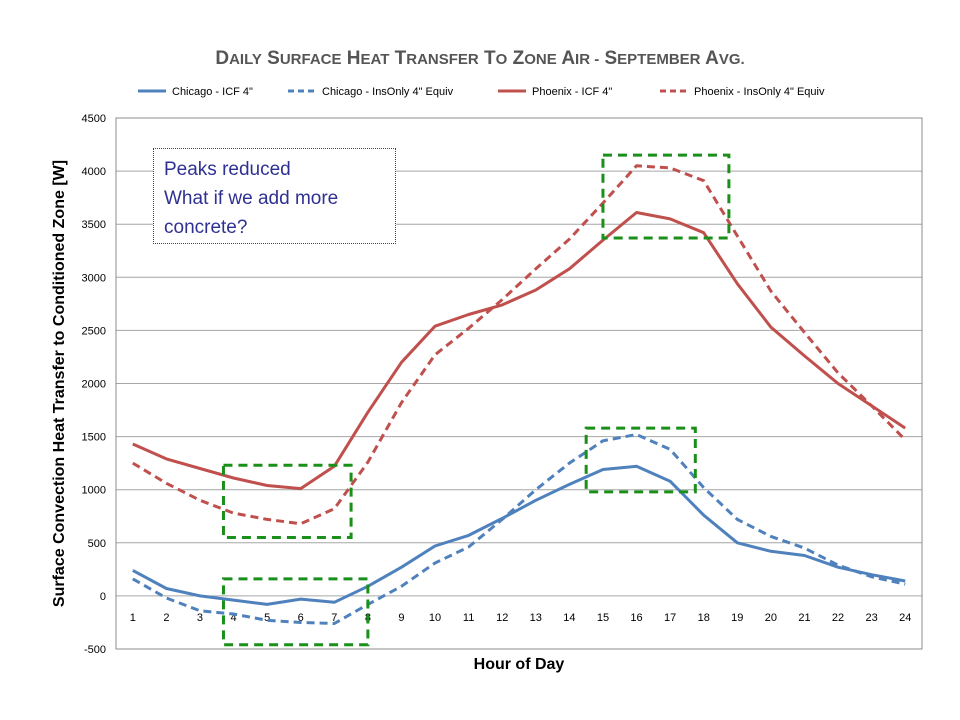  What do you see at coordinates (502, 618) in the screenshot?
I see `x-tick-label: 12` at bounding box center [502, 618].